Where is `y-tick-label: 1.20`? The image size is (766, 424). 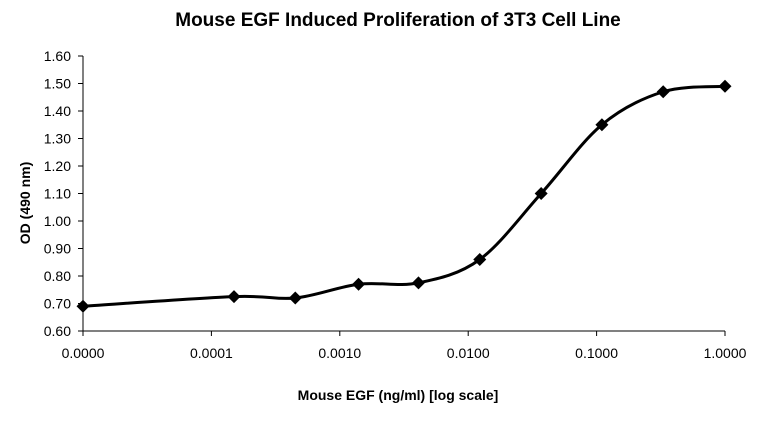
y-tick-label: 1.20 is located at coordinates (57, 166).